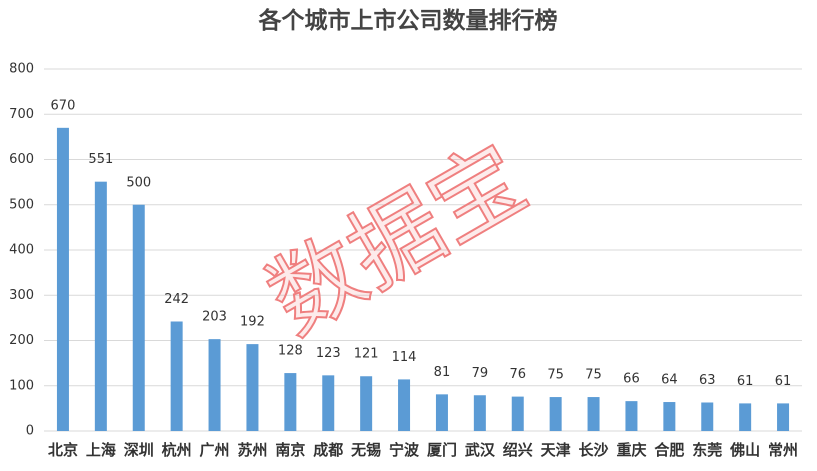 Image resolution: width=817 pixels, height=471 pixels. Describe the element at coordinates (480, 373) in the screenshot. I see `data-label: 79` at that location.